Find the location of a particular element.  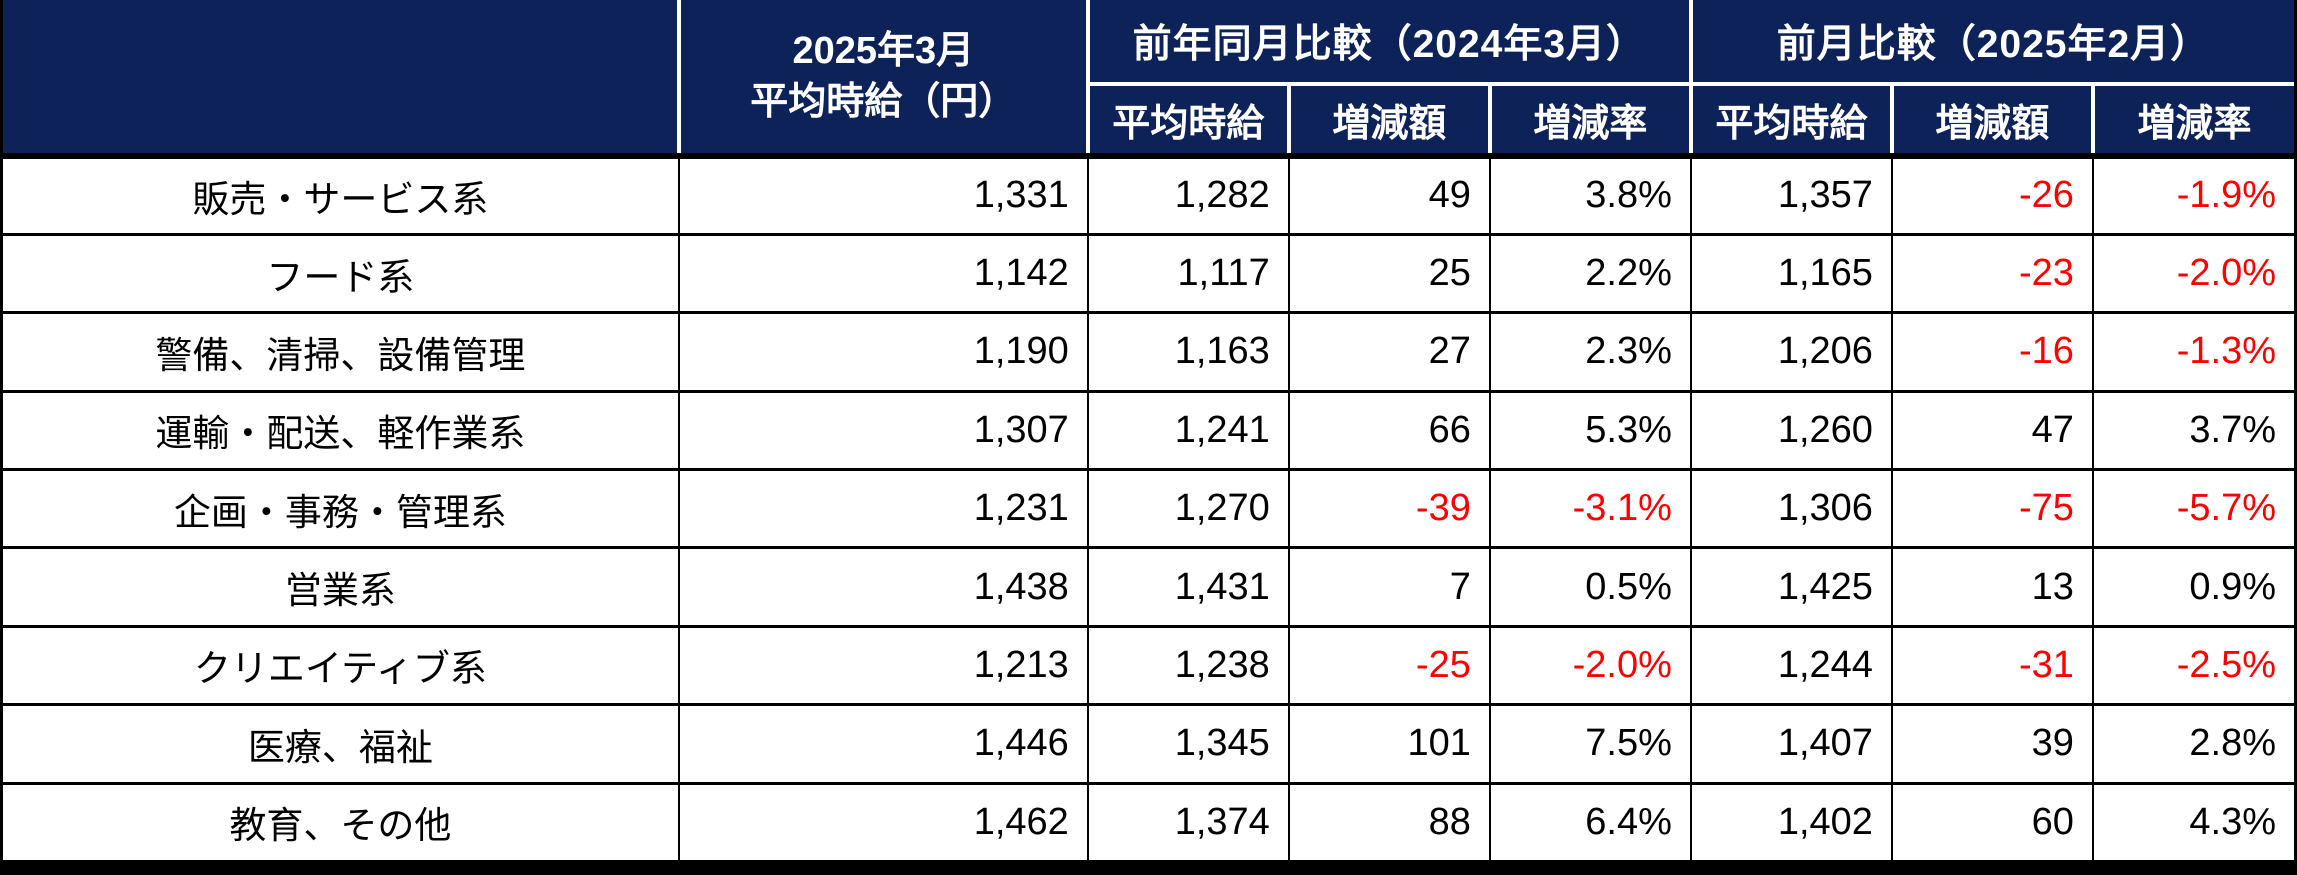

value-cell: 7 is located at coordinates (1389, 587).